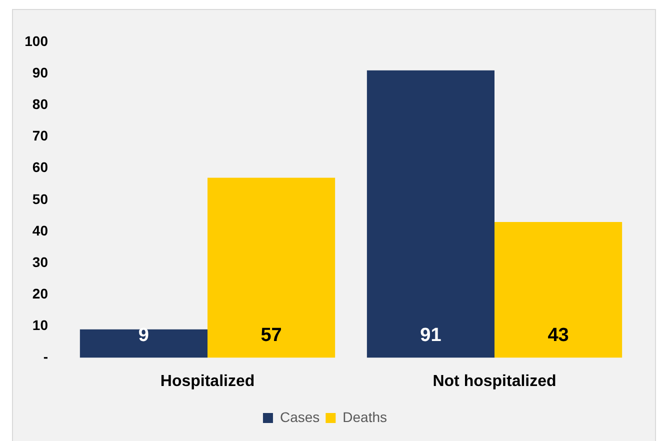  I want to click on legend-label: Cases, so click(300, 416).